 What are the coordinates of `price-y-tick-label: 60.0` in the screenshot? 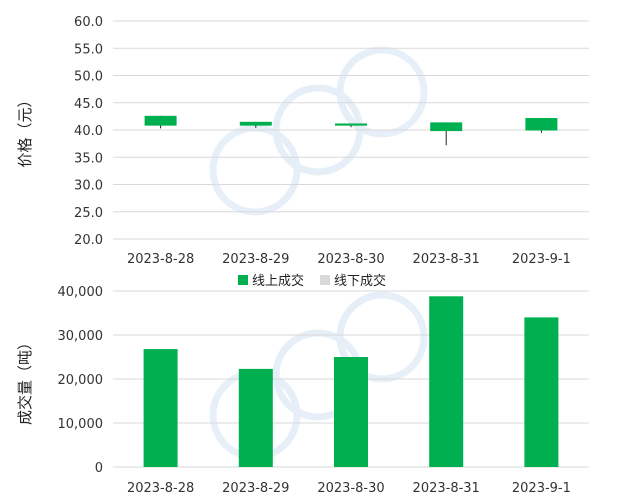 It's located at (88, 22).